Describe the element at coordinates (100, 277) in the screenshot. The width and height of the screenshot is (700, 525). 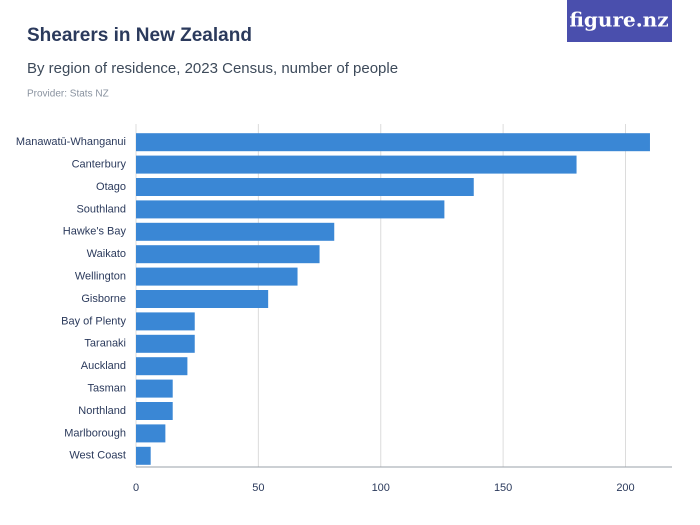
I see `y-tick-label: Wellington` at that location.